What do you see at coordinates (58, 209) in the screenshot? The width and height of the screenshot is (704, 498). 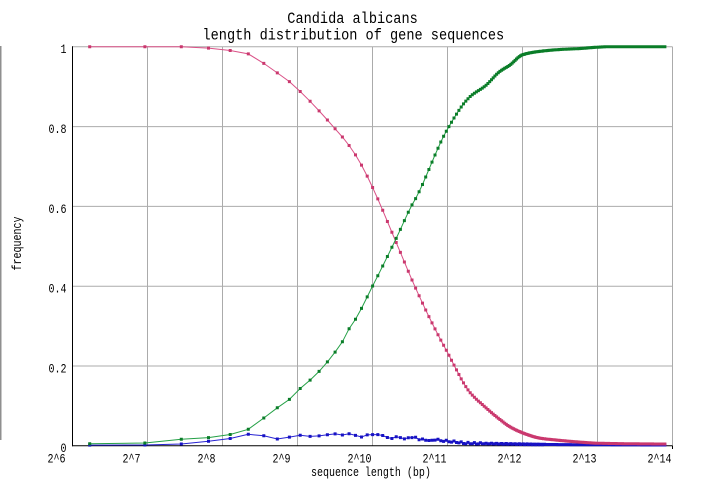 I see `svg-text: 0.6` at bounding box center [58, 209].